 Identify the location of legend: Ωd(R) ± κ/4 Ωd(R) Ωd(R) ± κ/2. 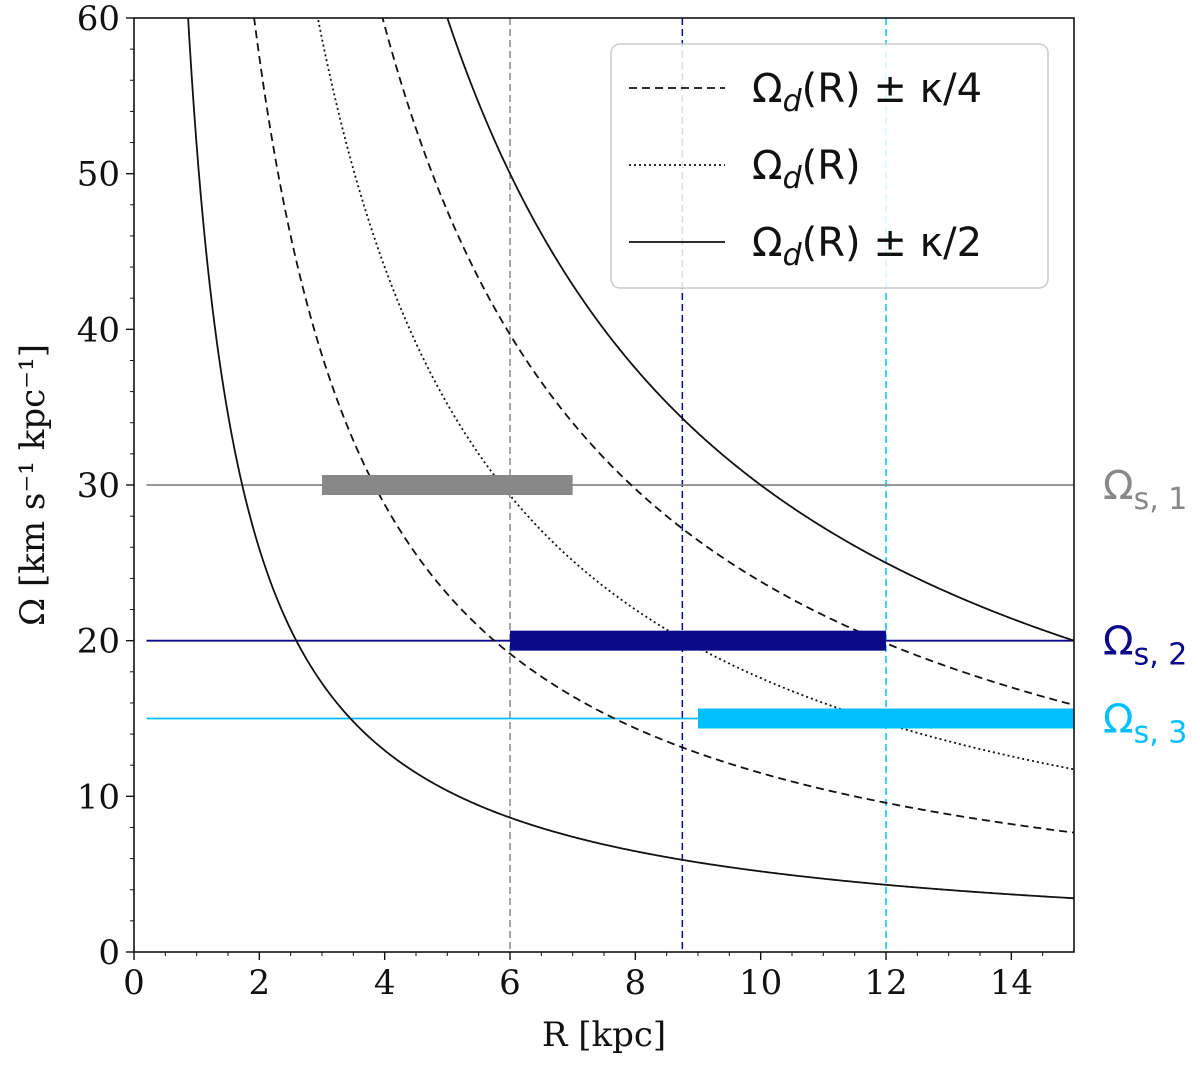
(829, 166).